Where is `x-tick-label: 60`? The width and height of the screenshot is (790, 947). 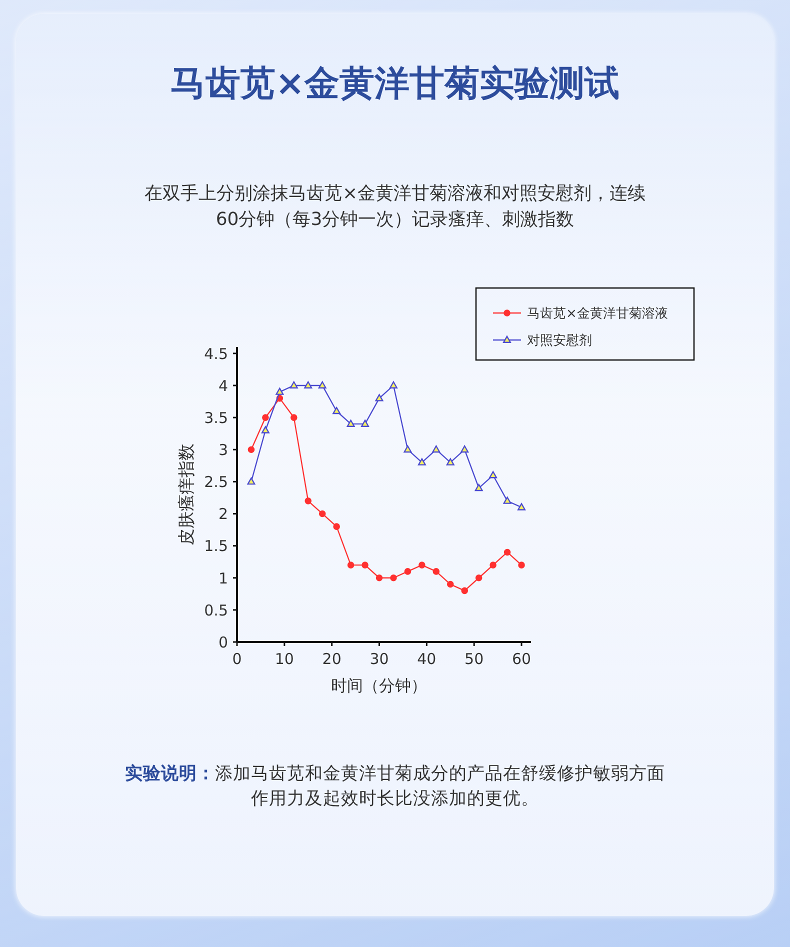 x-tick-label: 60 is located at coordinates (522, 659).